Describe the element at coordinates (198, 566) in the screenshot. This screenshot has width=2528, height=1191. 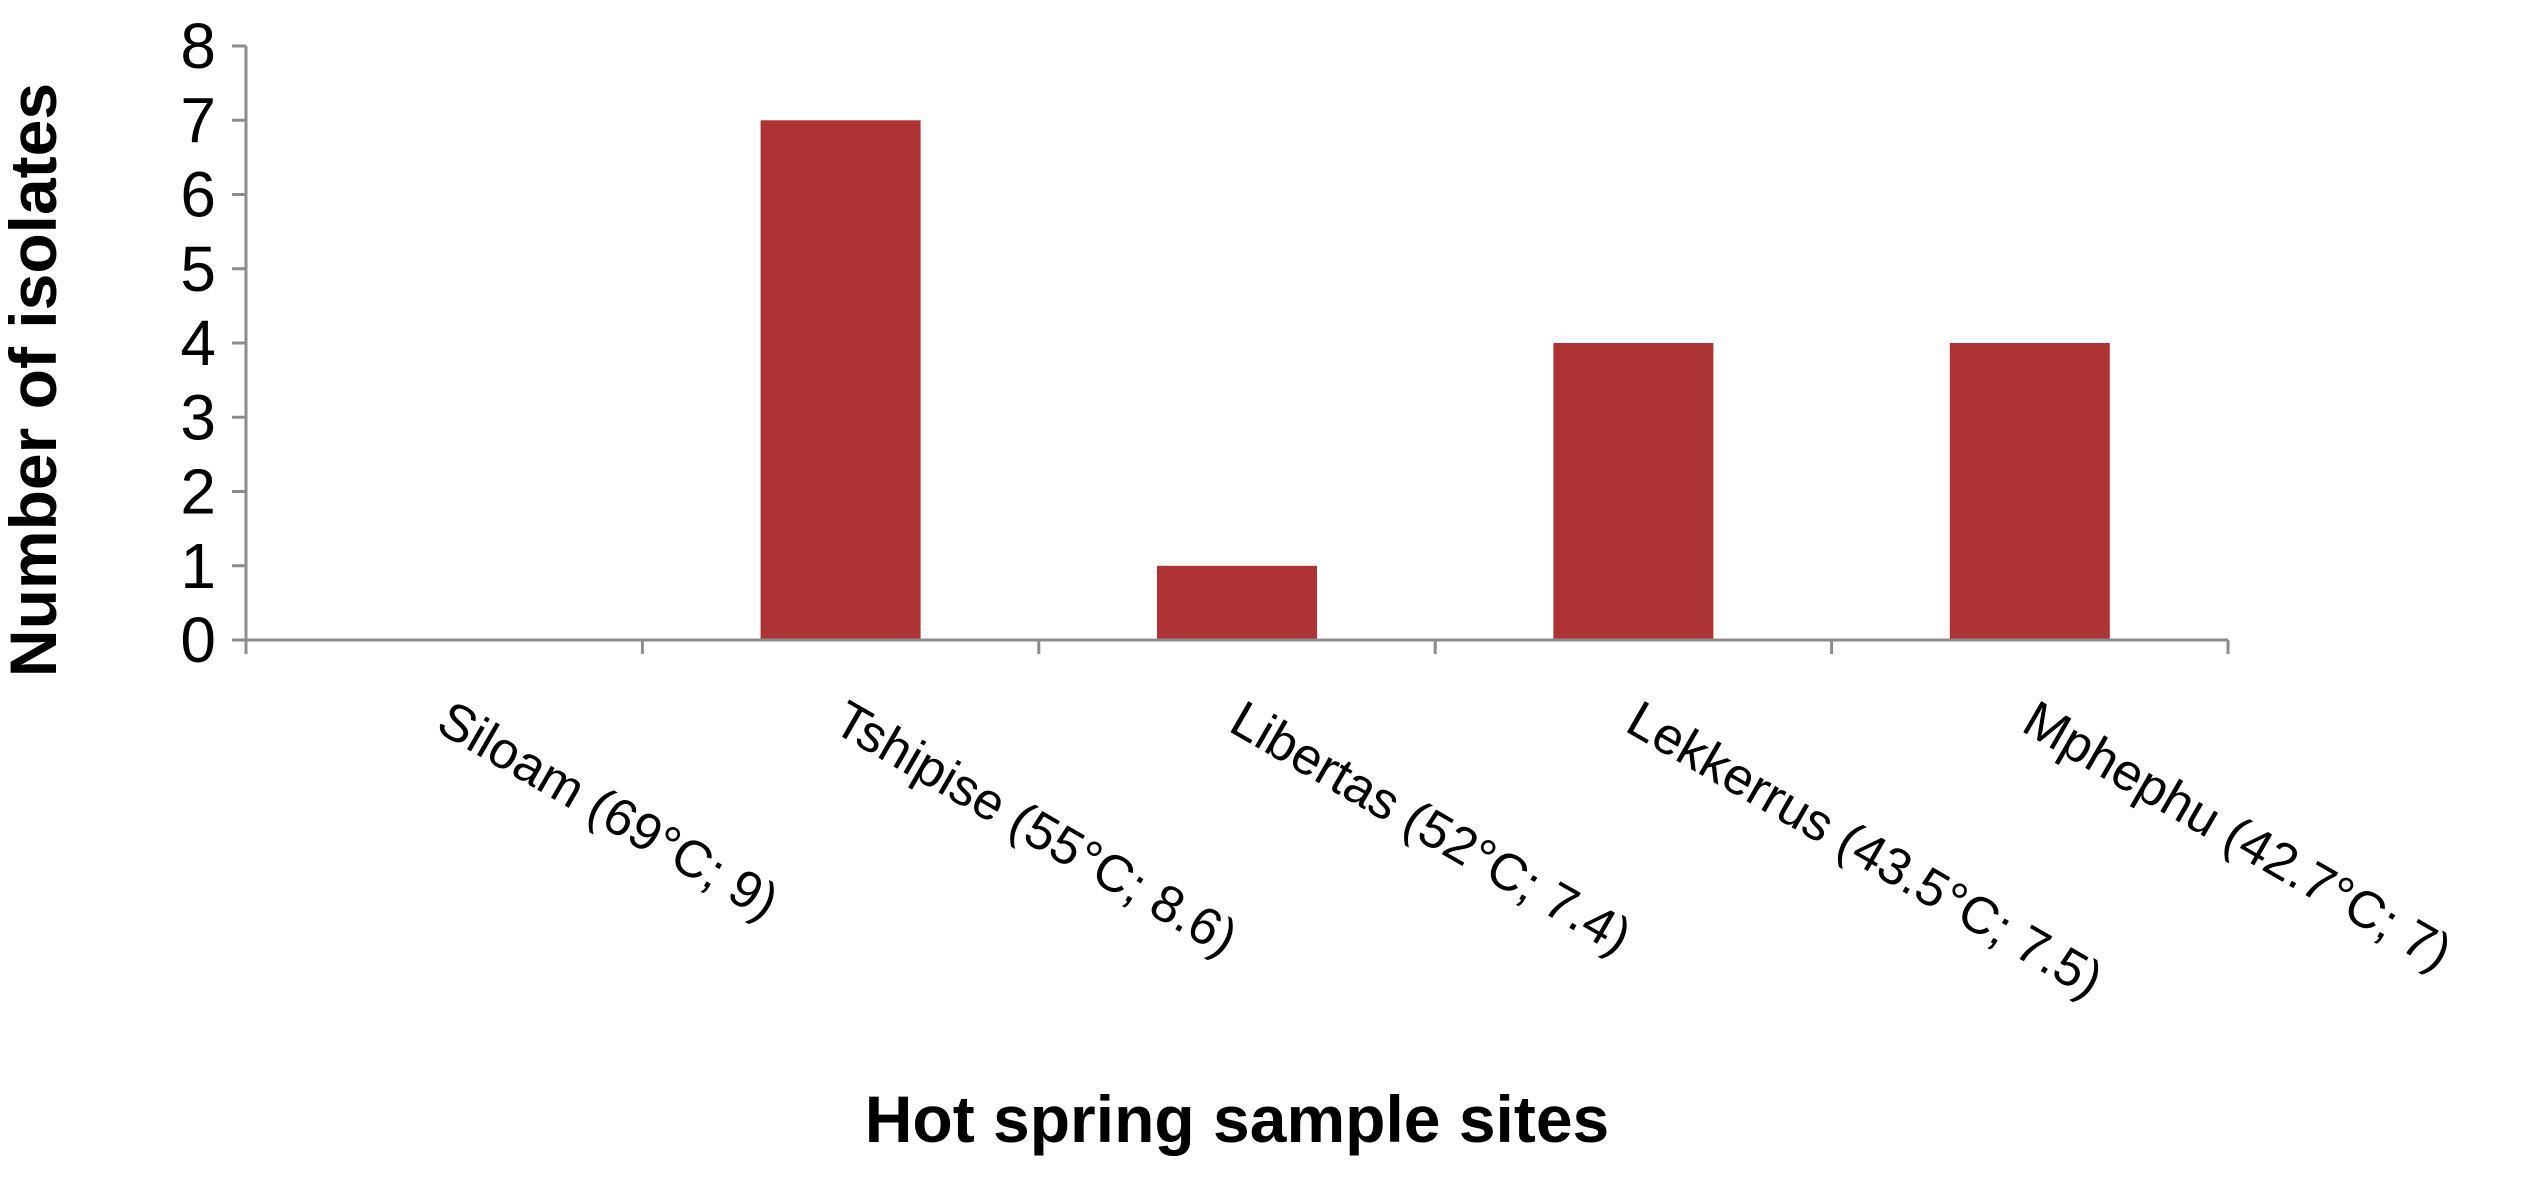
I see `y-tick-label: 1` at that location.